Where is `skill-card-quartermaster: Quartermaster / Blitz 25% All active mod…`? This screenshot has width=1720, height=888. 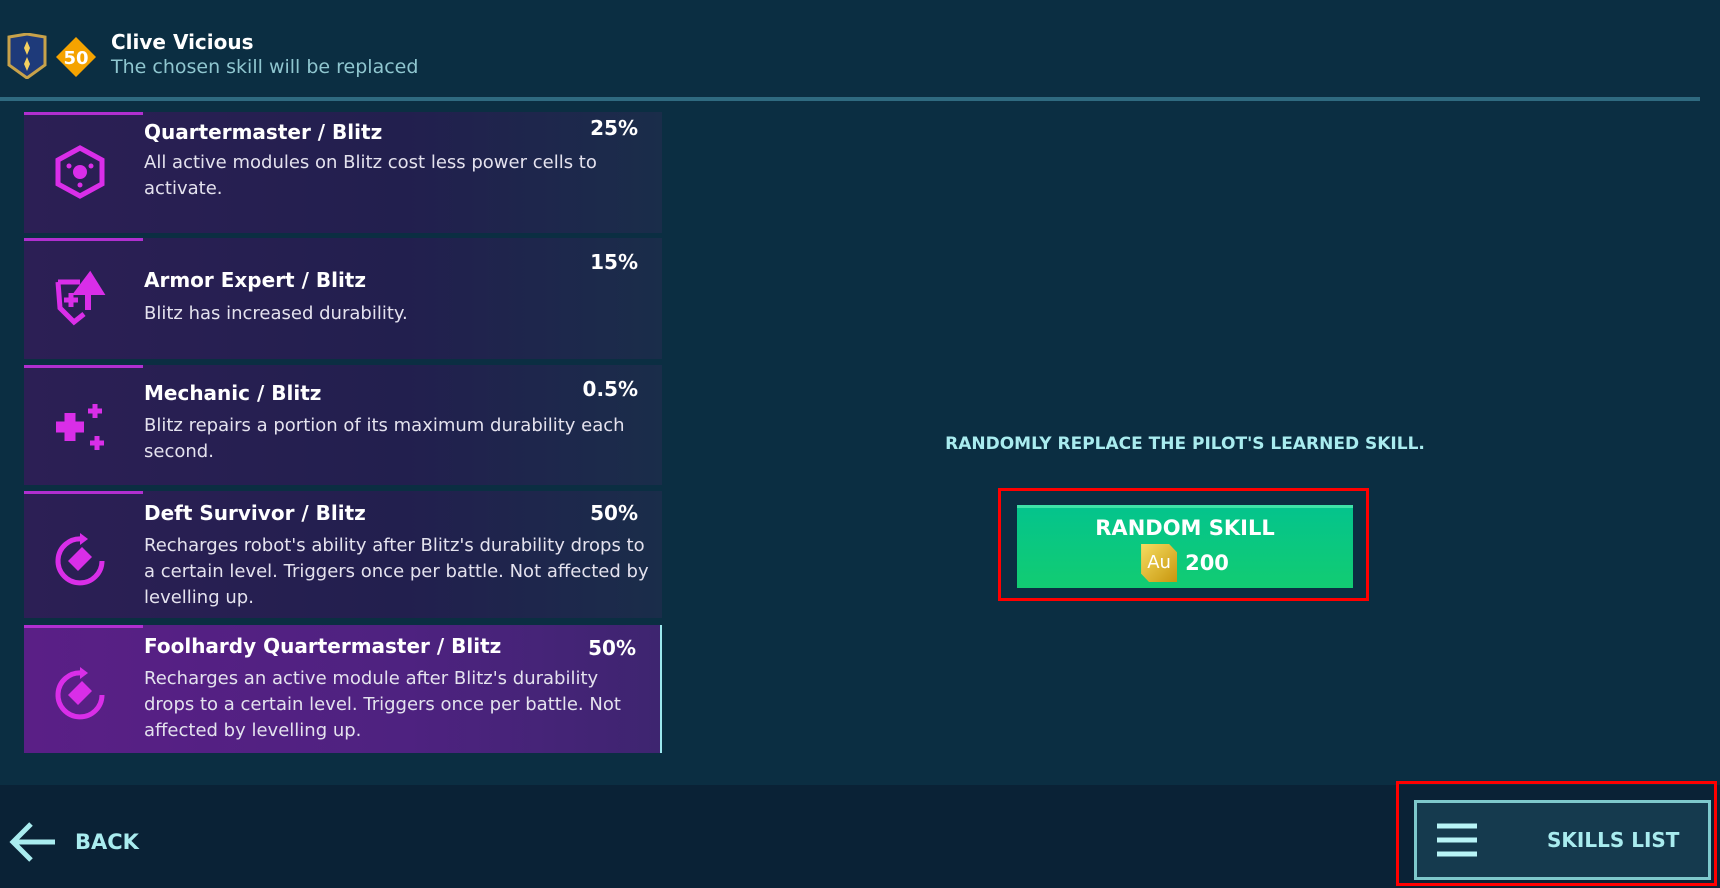 skill-card-quartermaster: Quartermaster / Blitz 25% All active mod… is located at coordinates (343, 172).